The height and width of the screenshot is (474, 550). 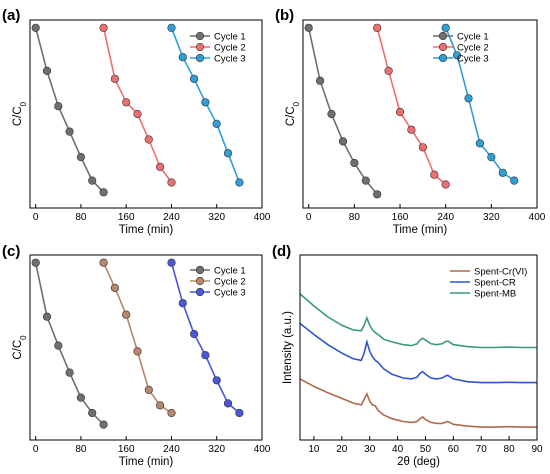 What do you see at coordinates (342, 449) in the screenshot?
I see `x-tick-label: 20` at bounding box center [342, 449].